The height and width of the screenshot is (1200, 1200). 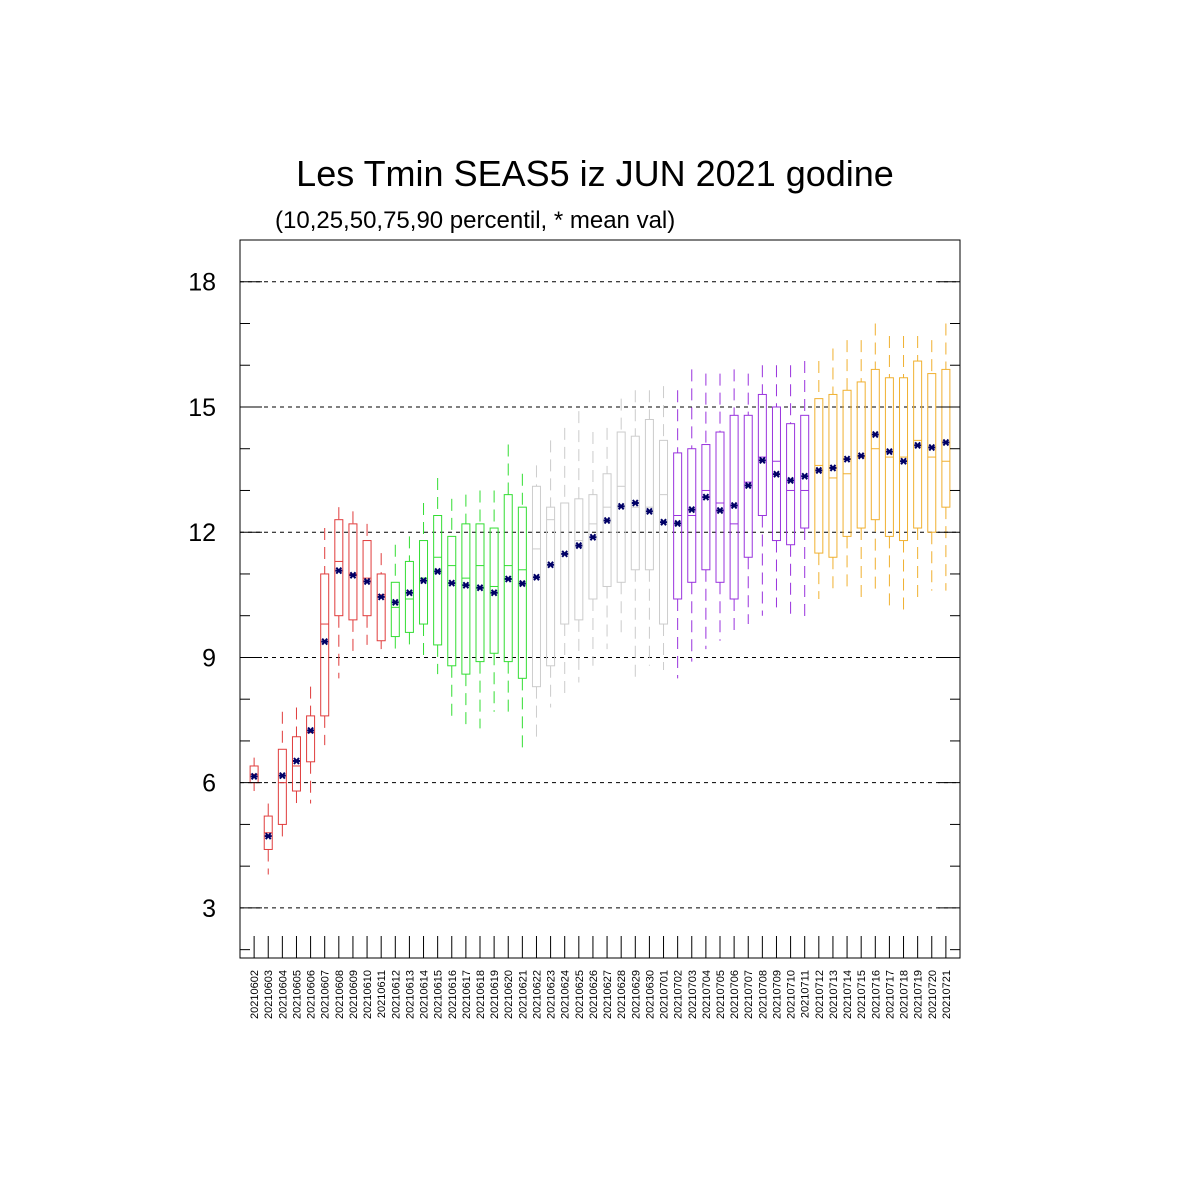 What do you see at coordinates (283, 994) in the screenshot?
I see `x-tick-label: 20210604` at bounding box center [283, 994].